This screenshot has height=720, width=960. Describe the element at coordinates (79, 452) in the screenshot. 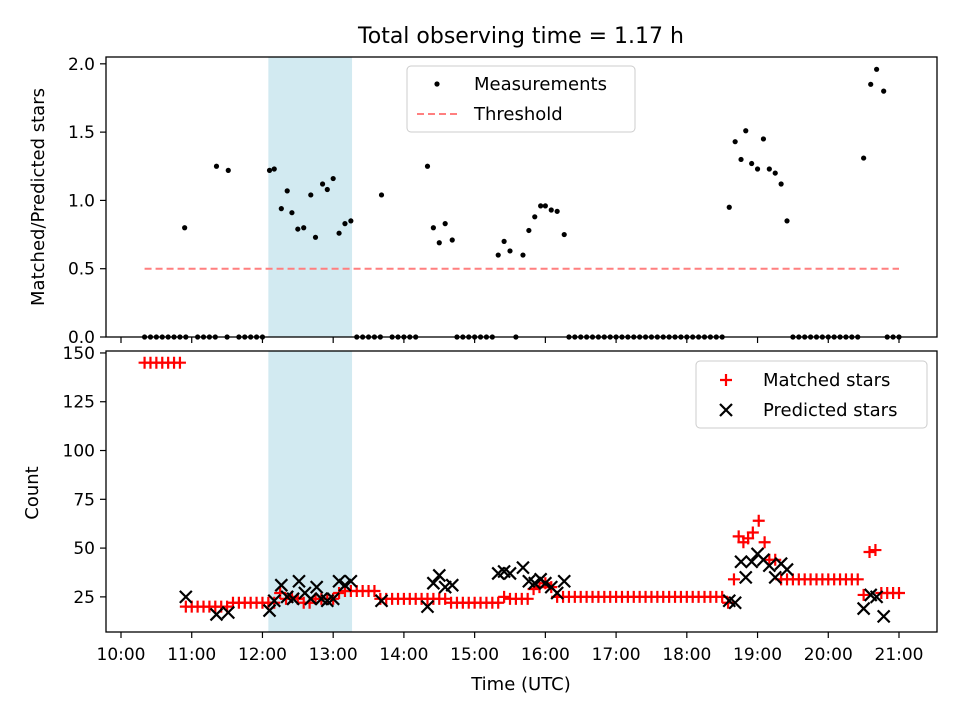

I see `bottom-y-tick-label: 100` at that location.